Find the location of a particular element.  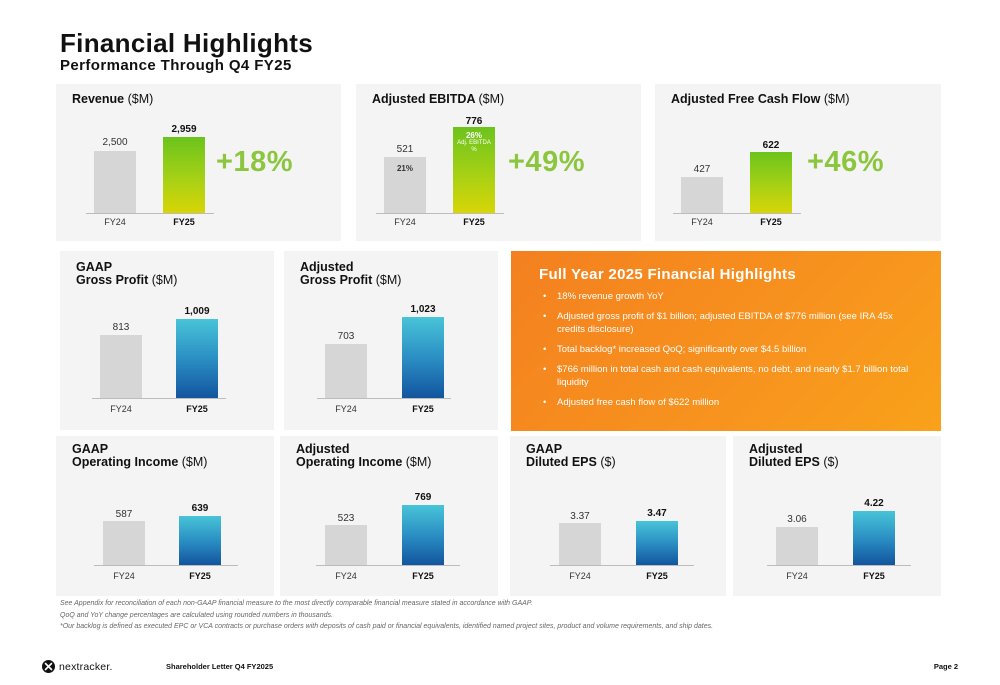

growth-percent: +18% is located at coordinates (254, 162).